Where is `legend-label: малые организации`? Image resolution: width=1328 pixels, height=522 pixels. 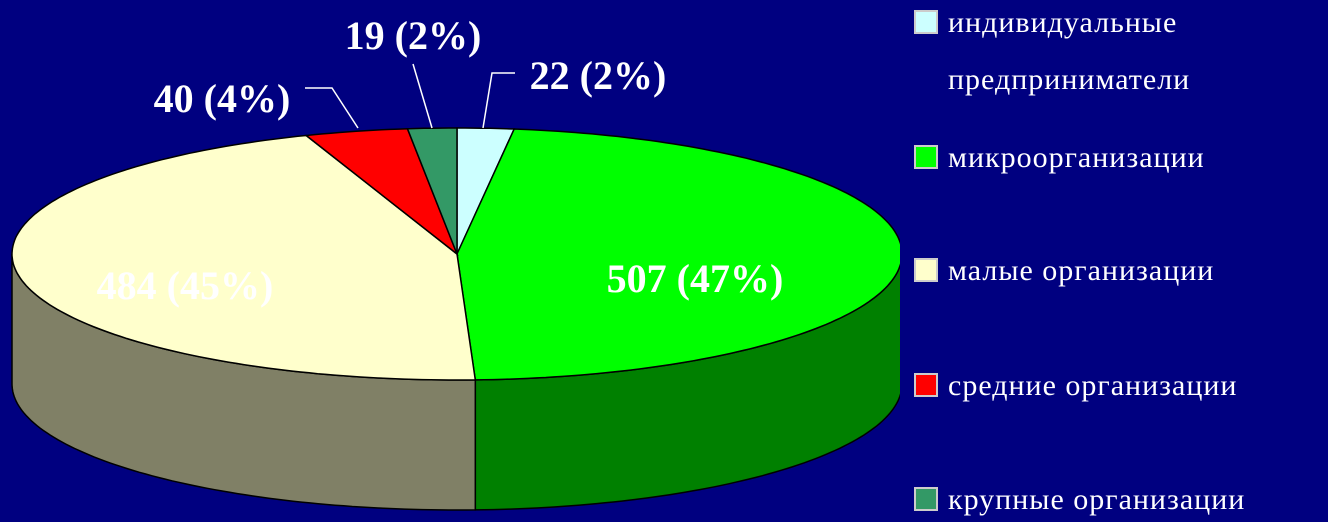
legend-label: малые организации is located at coordinates (1081, 270).